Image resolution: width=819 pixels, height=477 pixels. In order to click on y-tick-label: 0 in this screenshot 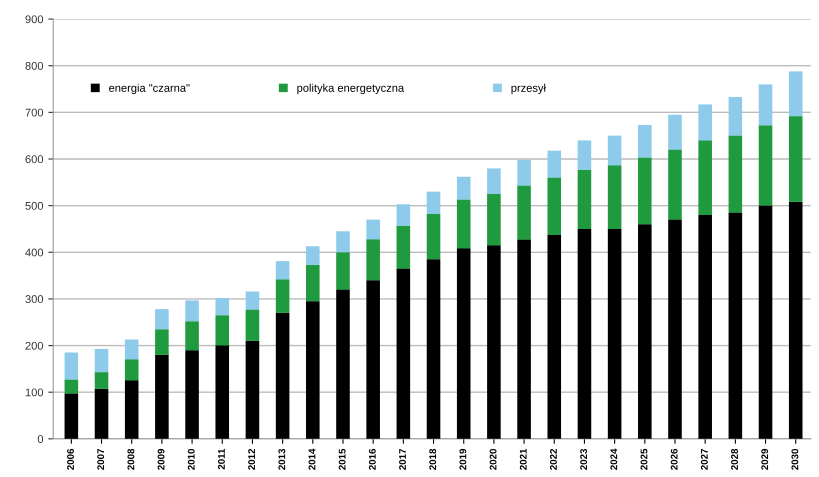, I will do `click(41, 439)`.